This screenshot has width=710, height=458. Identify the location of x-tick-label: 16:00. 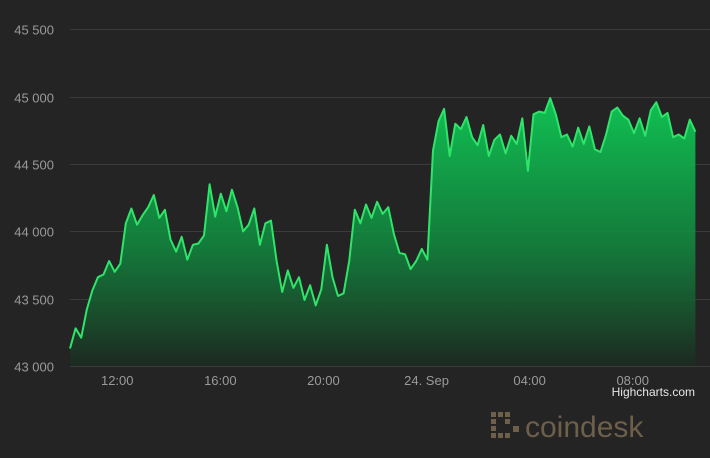
(220, 380).